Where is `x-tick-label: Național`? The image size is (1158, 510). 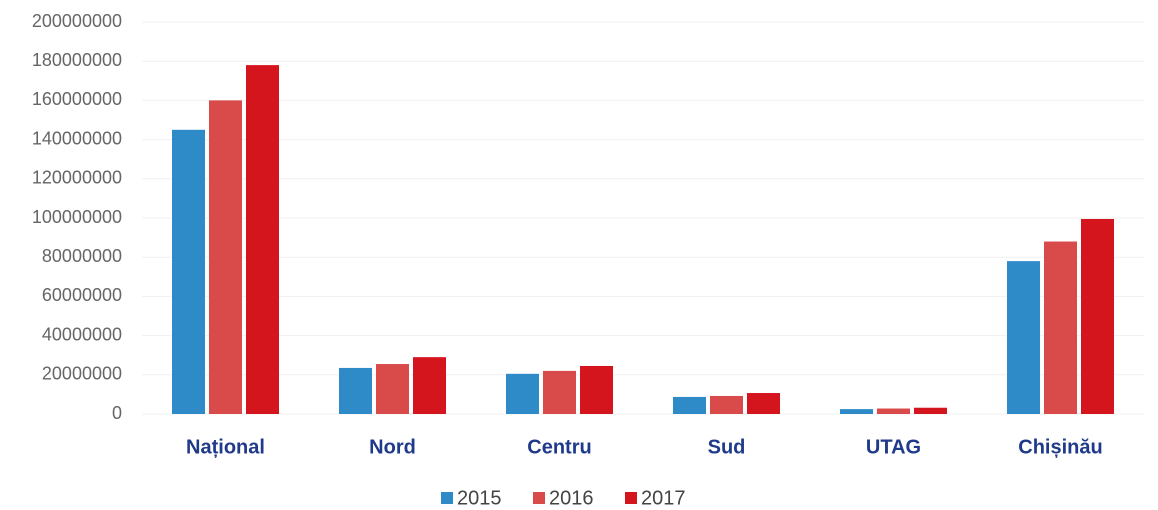 x-tick-label: Național is located at coordinates (225, 447).